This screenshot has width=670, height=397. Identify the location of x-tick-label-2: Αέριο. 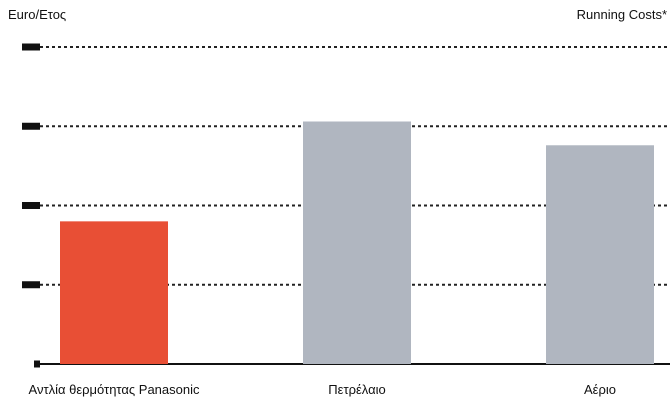
(600, 389).